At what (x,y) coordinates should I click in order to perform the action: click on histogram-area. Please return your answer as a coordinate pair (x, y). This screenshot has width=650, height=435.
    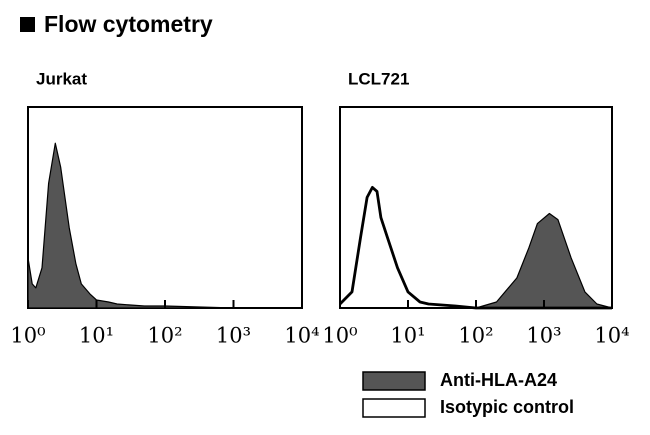
    Looking at the image, I should click on (544, 260).